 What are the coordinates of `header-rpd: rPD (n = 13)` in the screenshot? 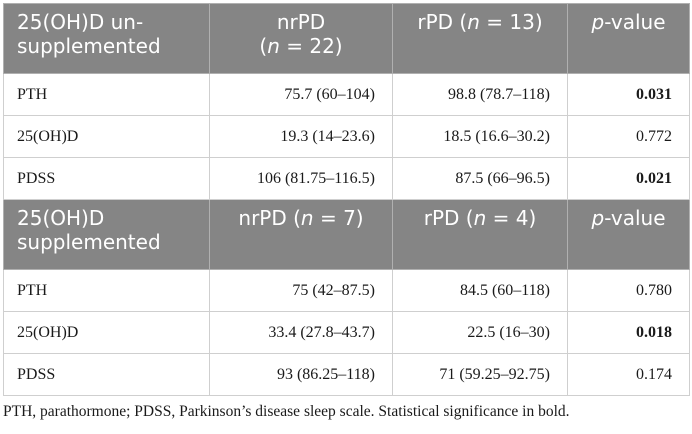 It's located at (480, 38).